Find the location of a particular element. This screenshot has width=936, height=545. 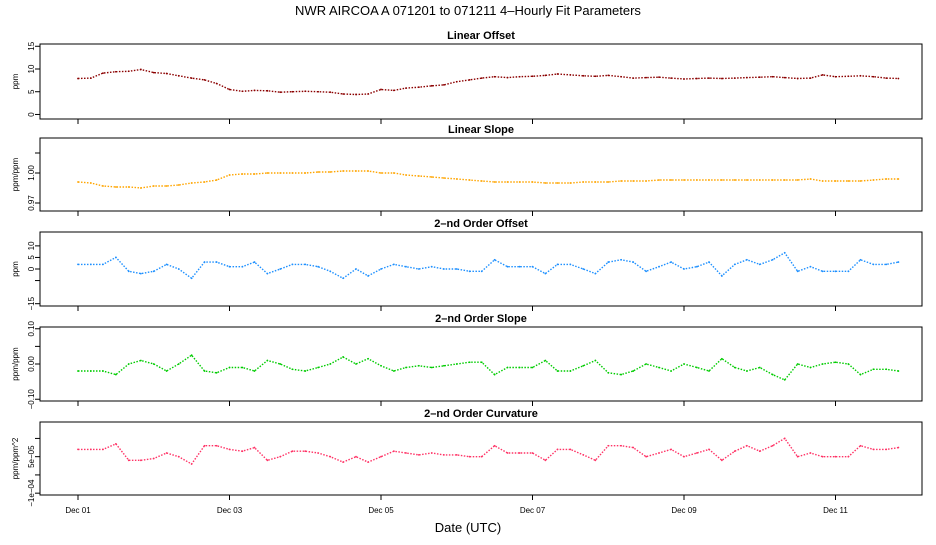

data-series-line is located at coordinates (488, 82).